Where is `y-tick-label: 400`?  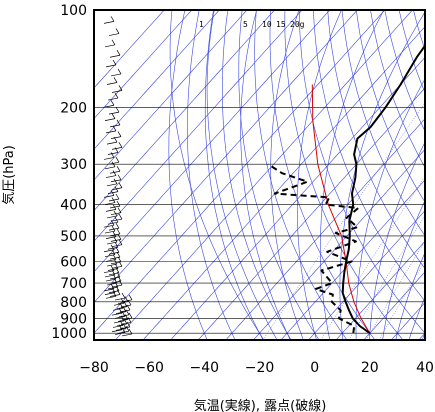 y-tick-label: 400 is located at coordinates (73, 206).